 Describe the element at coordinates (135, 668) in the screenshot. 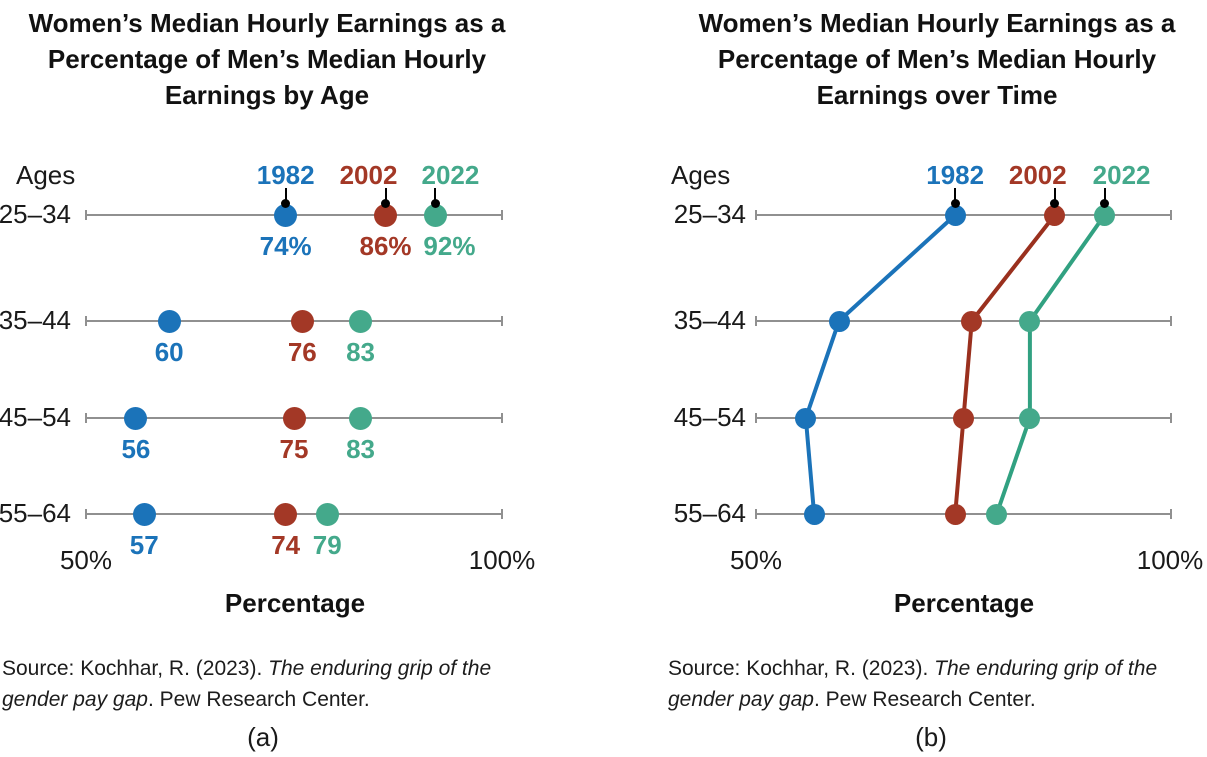

I see `chart-a-source-text: Source: Kochhar, R. (2023).` at that location.